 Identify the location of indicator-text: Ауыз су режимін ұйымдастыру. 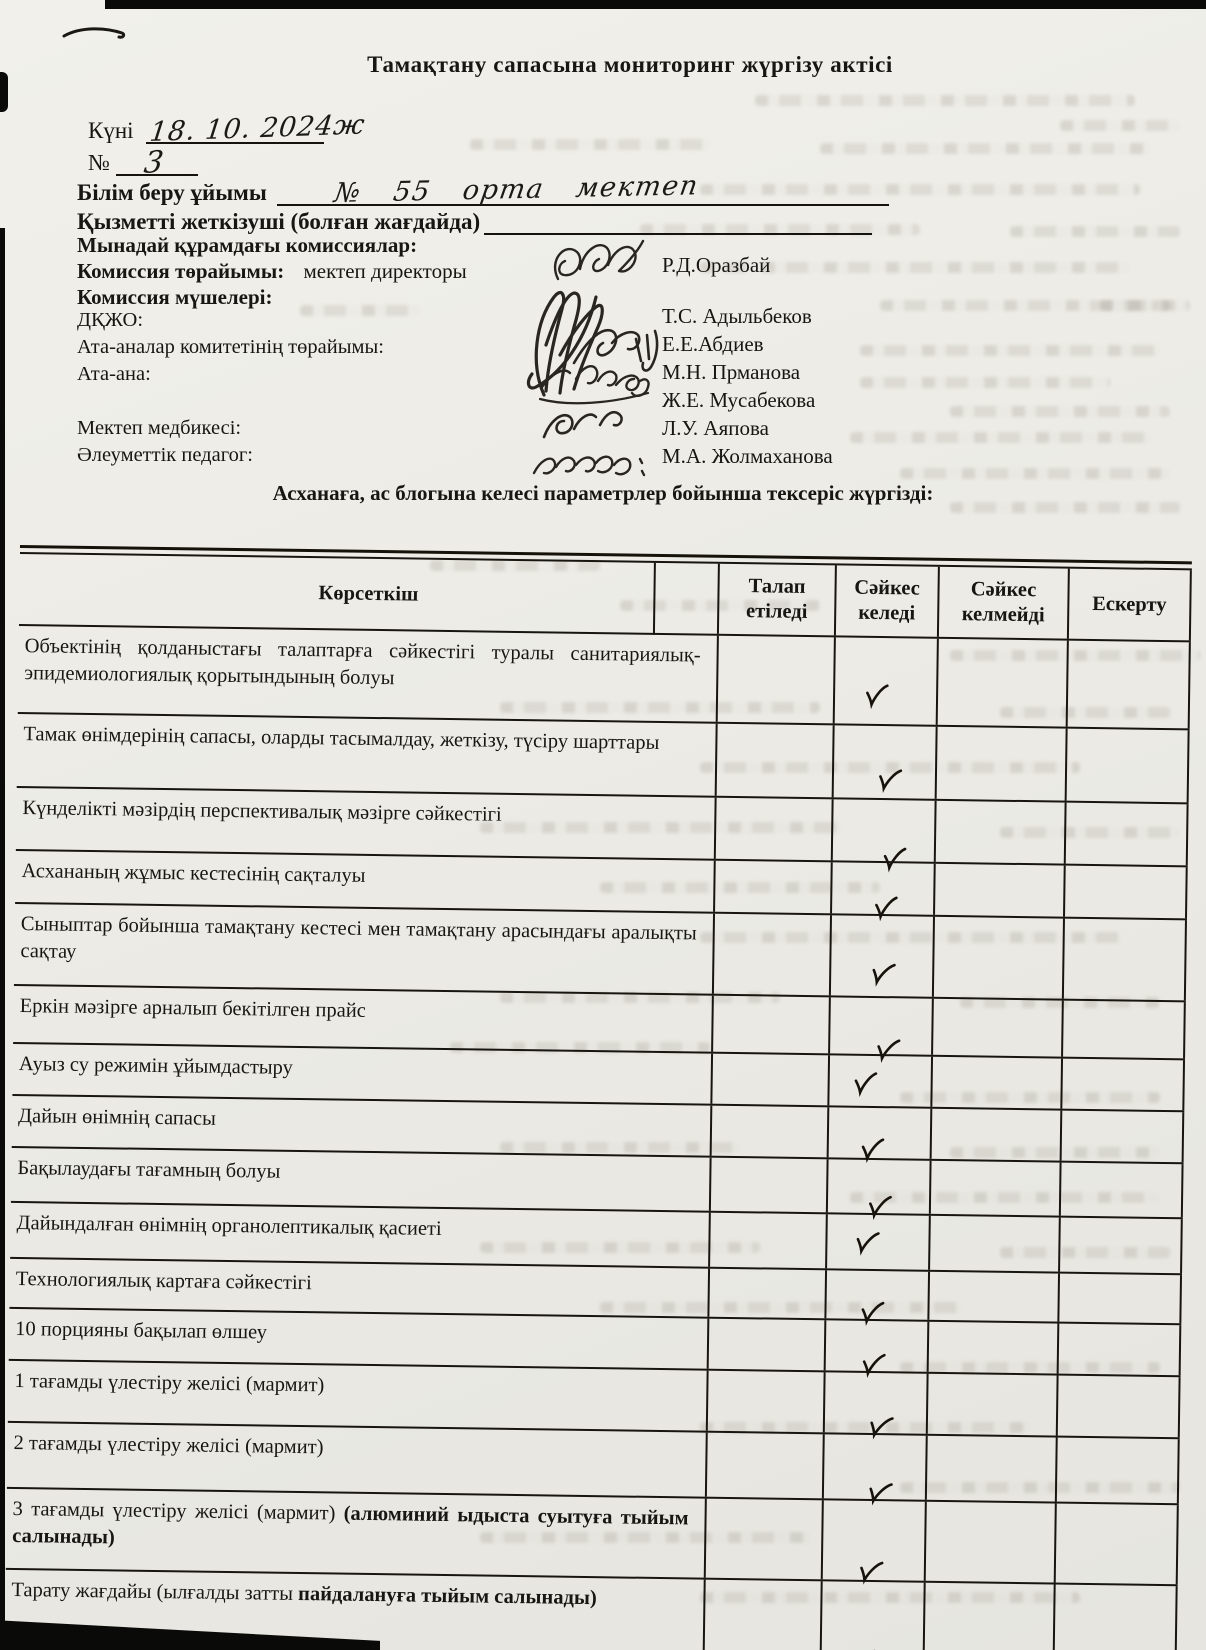
(156, 1066).